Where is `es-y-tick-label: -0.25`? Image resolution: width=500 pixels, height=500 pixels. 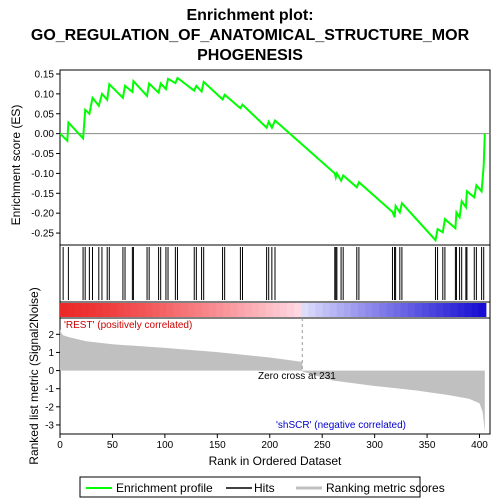 es-y-tick-label: -0.25 is located at coordinates (42, 234).